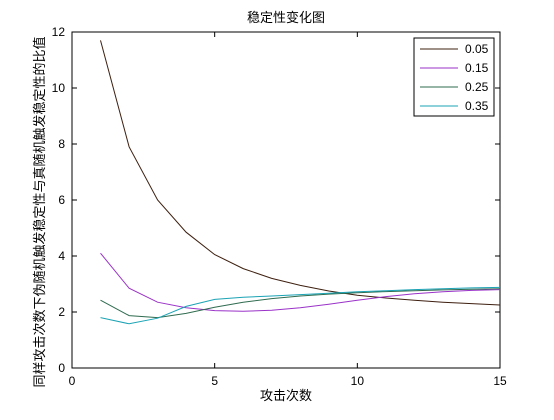 This screenshot has width=554, height=420. I want to click on y-tick-label: 4, so click(61, 256).